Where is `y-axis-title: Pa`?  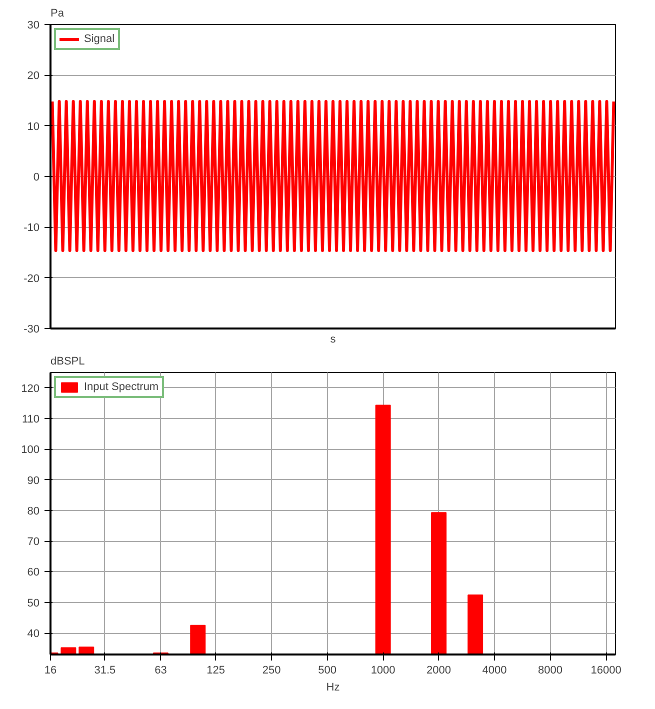
y-axis-title: Pa is located at coordinates (57, 14).